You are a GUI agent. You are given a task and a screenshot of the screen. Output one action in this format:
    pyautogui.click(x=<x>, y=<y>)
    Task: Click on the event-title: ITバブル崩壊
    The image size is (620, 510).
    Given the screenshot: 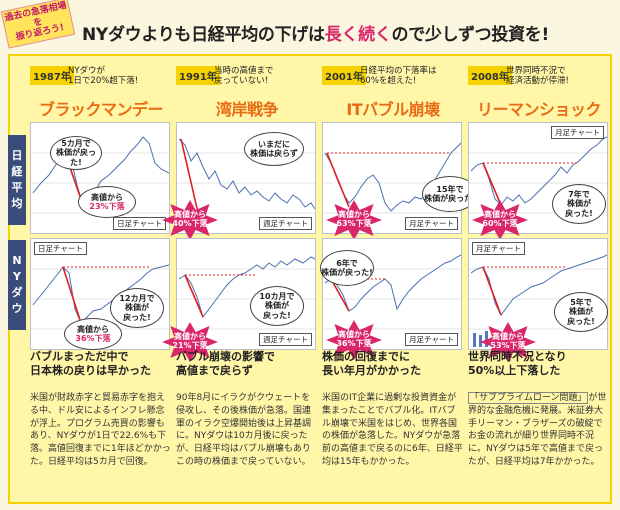 What is the action you would take?
    pyautogui.click(x=393, y=109)
    